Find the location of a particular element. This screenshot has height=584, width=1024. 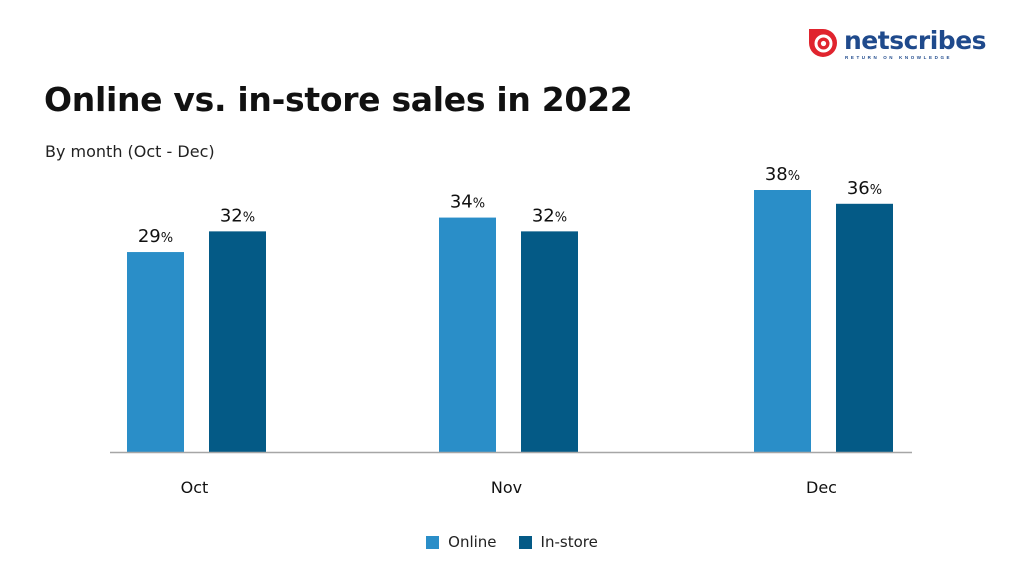

x-tick-label-dec: Dec is located at coordinates (821, 487).